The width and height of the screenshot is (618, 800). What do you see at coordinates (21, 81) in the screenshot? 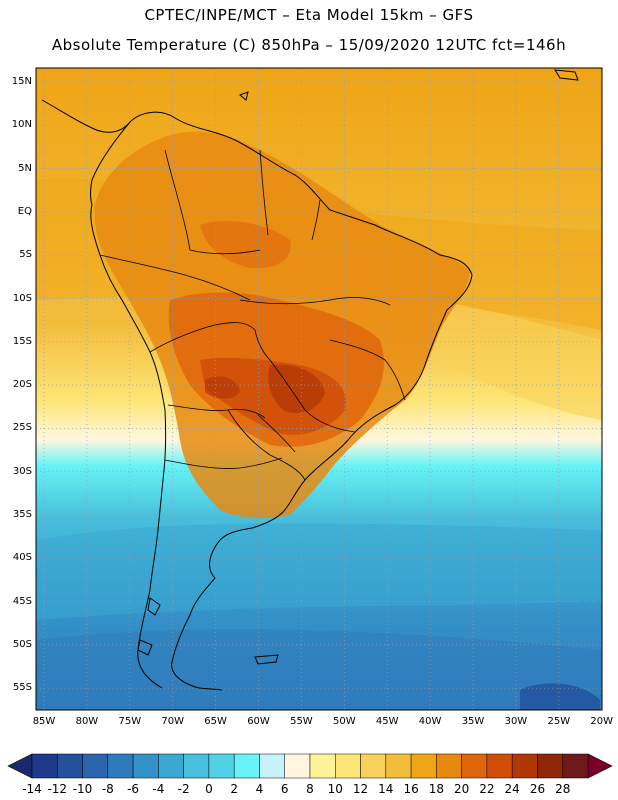
I see `lat-tick-label: 15N` at bounding box center [21, 81].